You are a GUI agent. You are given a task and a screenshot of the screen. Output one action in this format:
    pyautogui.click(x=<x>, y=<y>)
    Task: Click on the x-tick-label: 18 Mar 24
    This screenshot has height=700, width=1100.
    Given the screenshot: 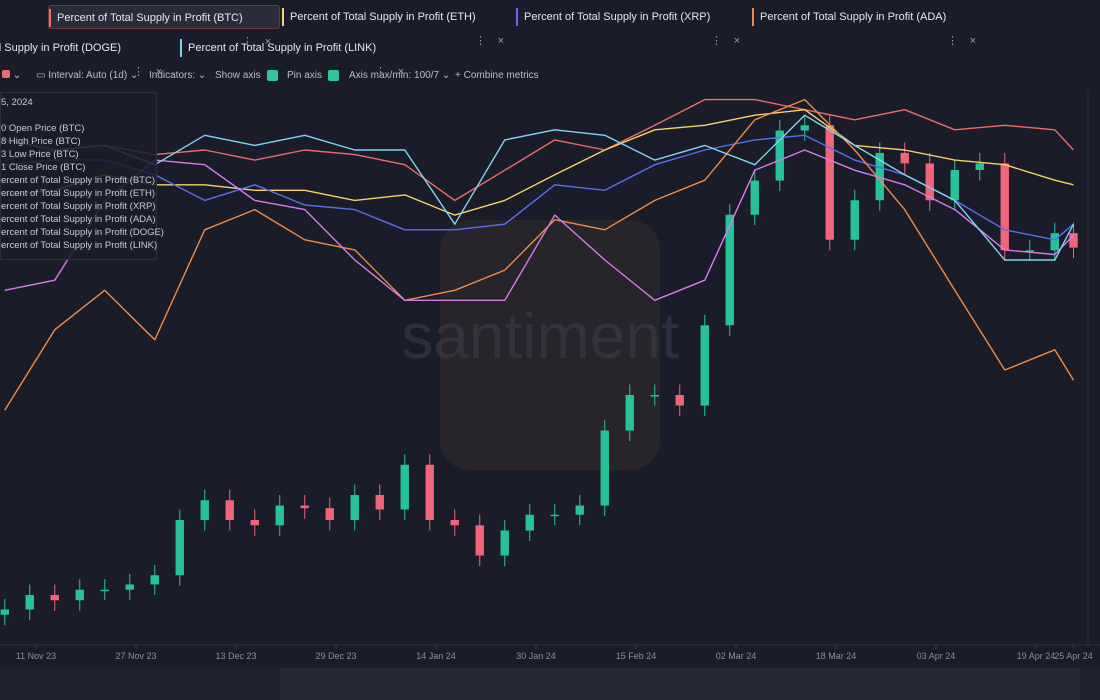 What is the action you would take?
    pyautogui.click(x=836, y=656)
    